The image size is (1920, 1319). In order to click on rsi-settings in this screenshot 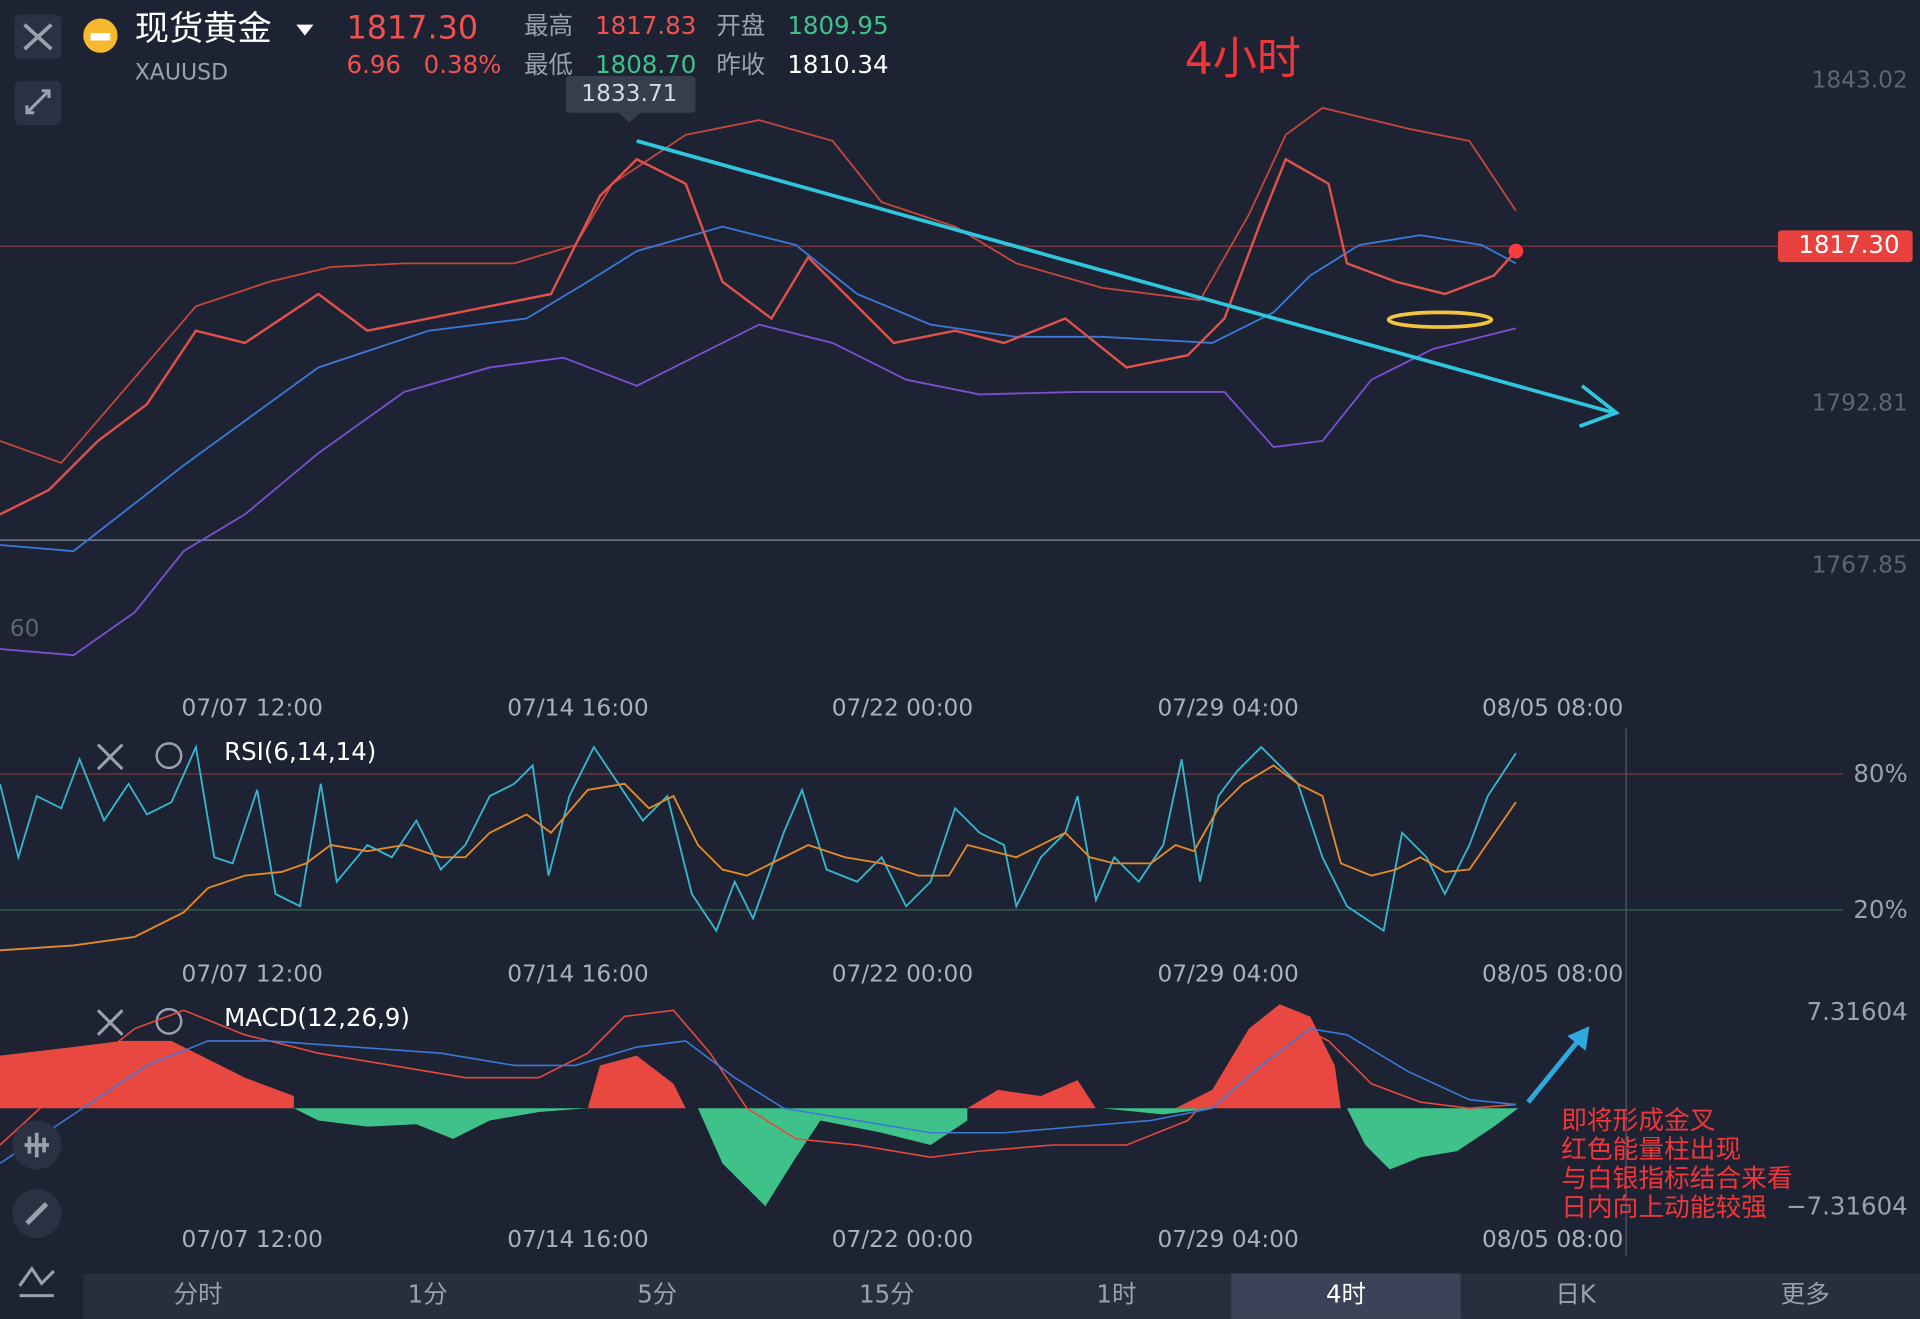, I will do `click(169, 756)`.